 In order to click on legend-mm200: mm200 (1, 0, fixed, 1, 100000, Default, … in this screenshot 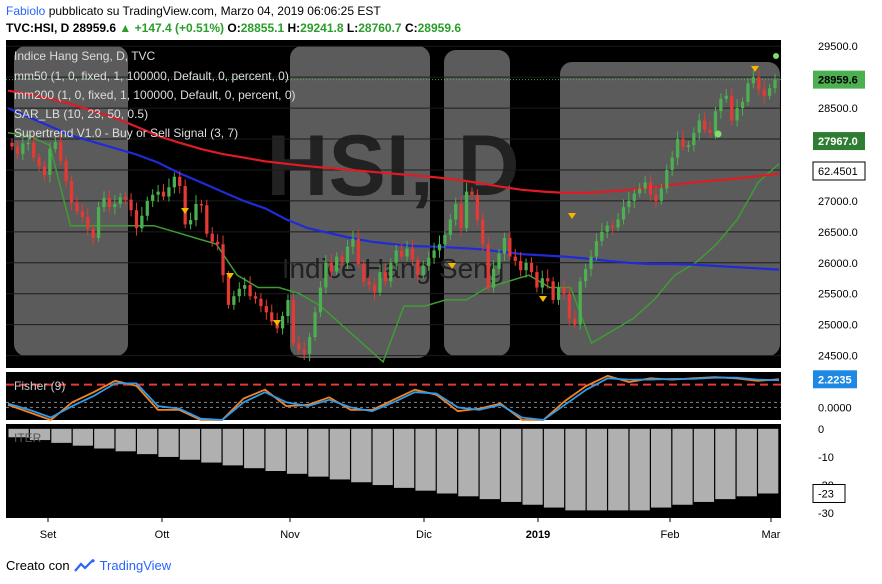, I will do `click(155, 95)`.